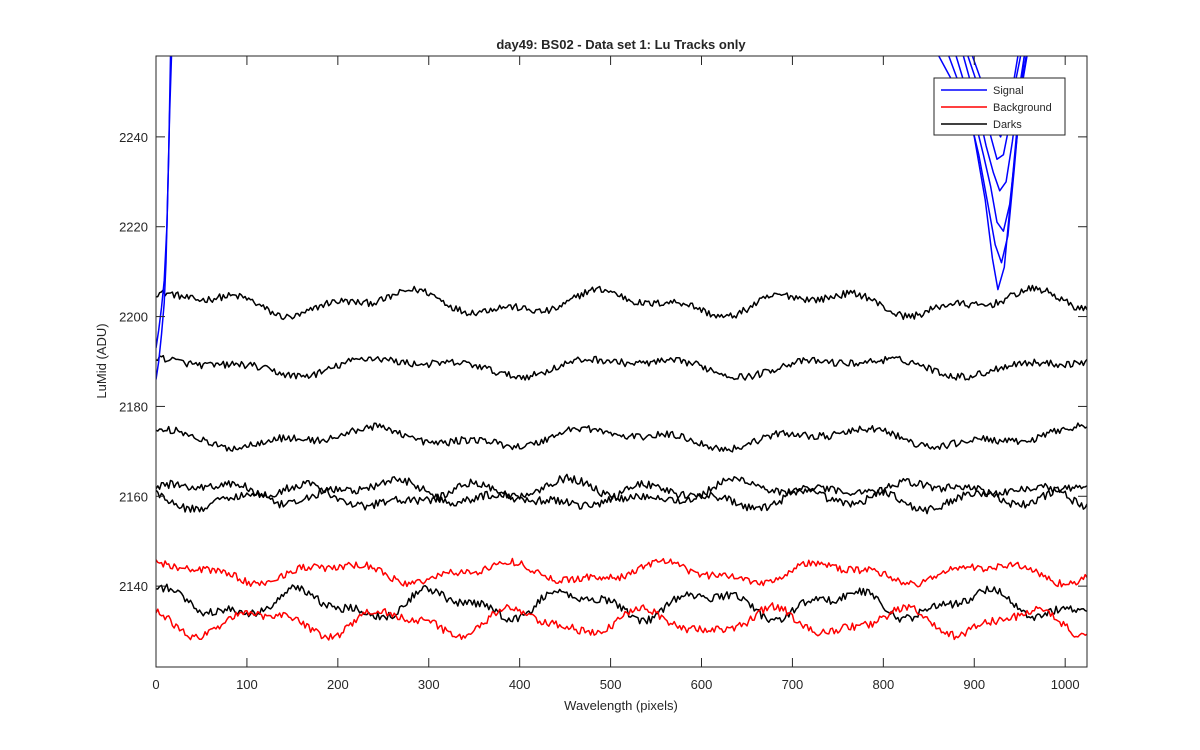  What do you see at coordinates (133, 227) in the screenshot?
I see `y-tick-label: 2220` at bounding box center [133, 227].